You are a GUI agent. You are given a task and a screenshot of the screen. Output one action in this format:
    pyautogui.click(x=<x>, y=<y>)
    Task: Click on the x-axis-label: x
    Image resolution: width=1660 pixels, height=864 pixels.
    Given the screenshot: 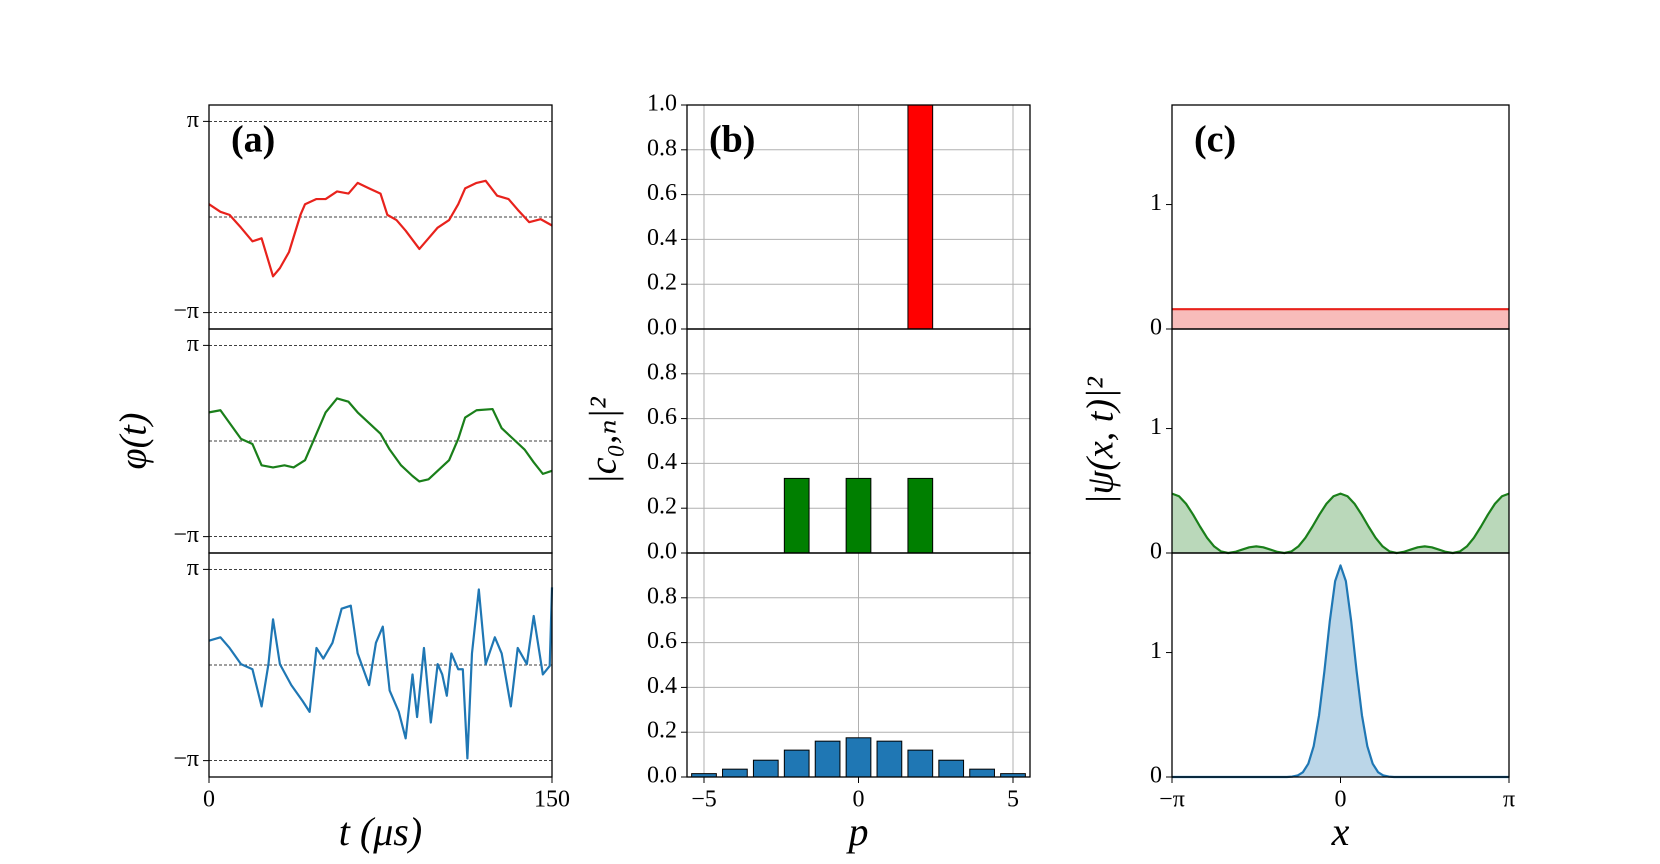 What is the action you would take?
    pyautogui.click(x=1340, y=831)
    